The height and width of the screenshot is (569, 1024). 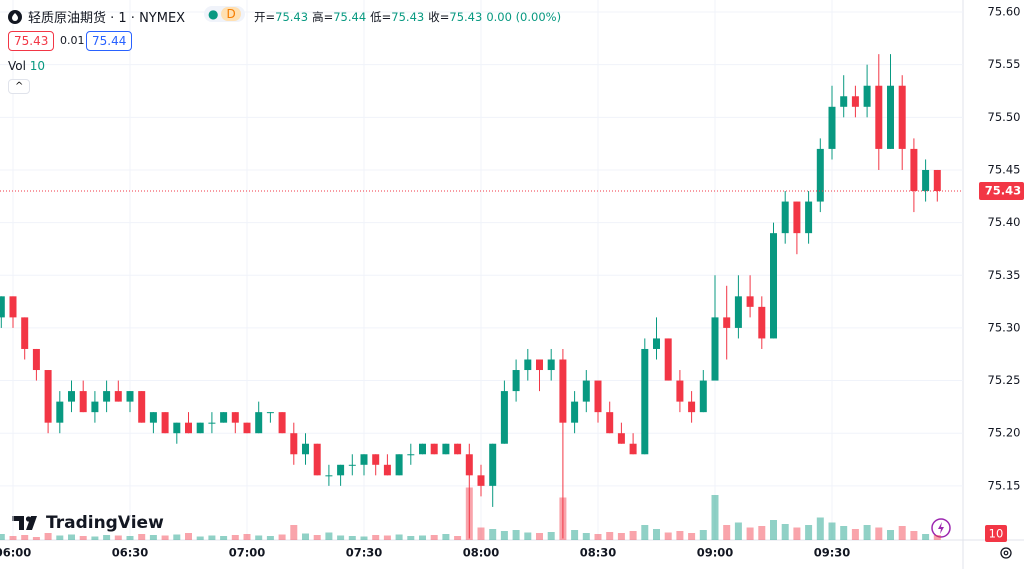 I want to click on last-price-label: 75.43, so click(x=1003, y=191).